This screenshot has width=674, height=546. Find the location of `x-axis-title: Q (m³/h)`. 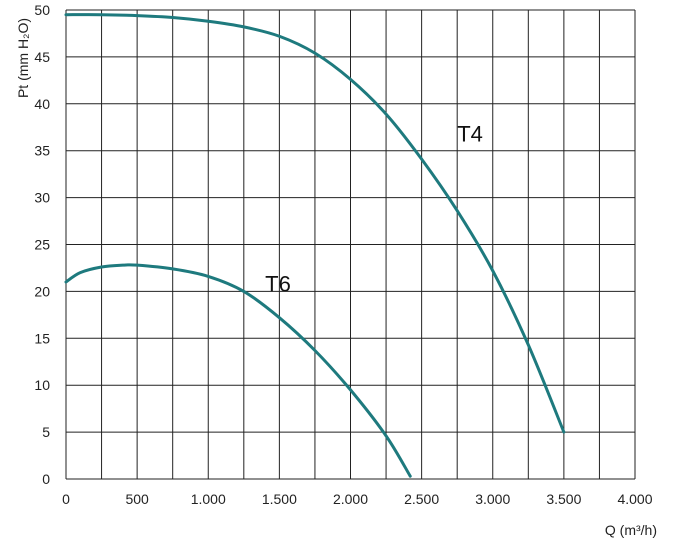

x-axis-title: Q (m³/h) is located at coordinates (631, 530).